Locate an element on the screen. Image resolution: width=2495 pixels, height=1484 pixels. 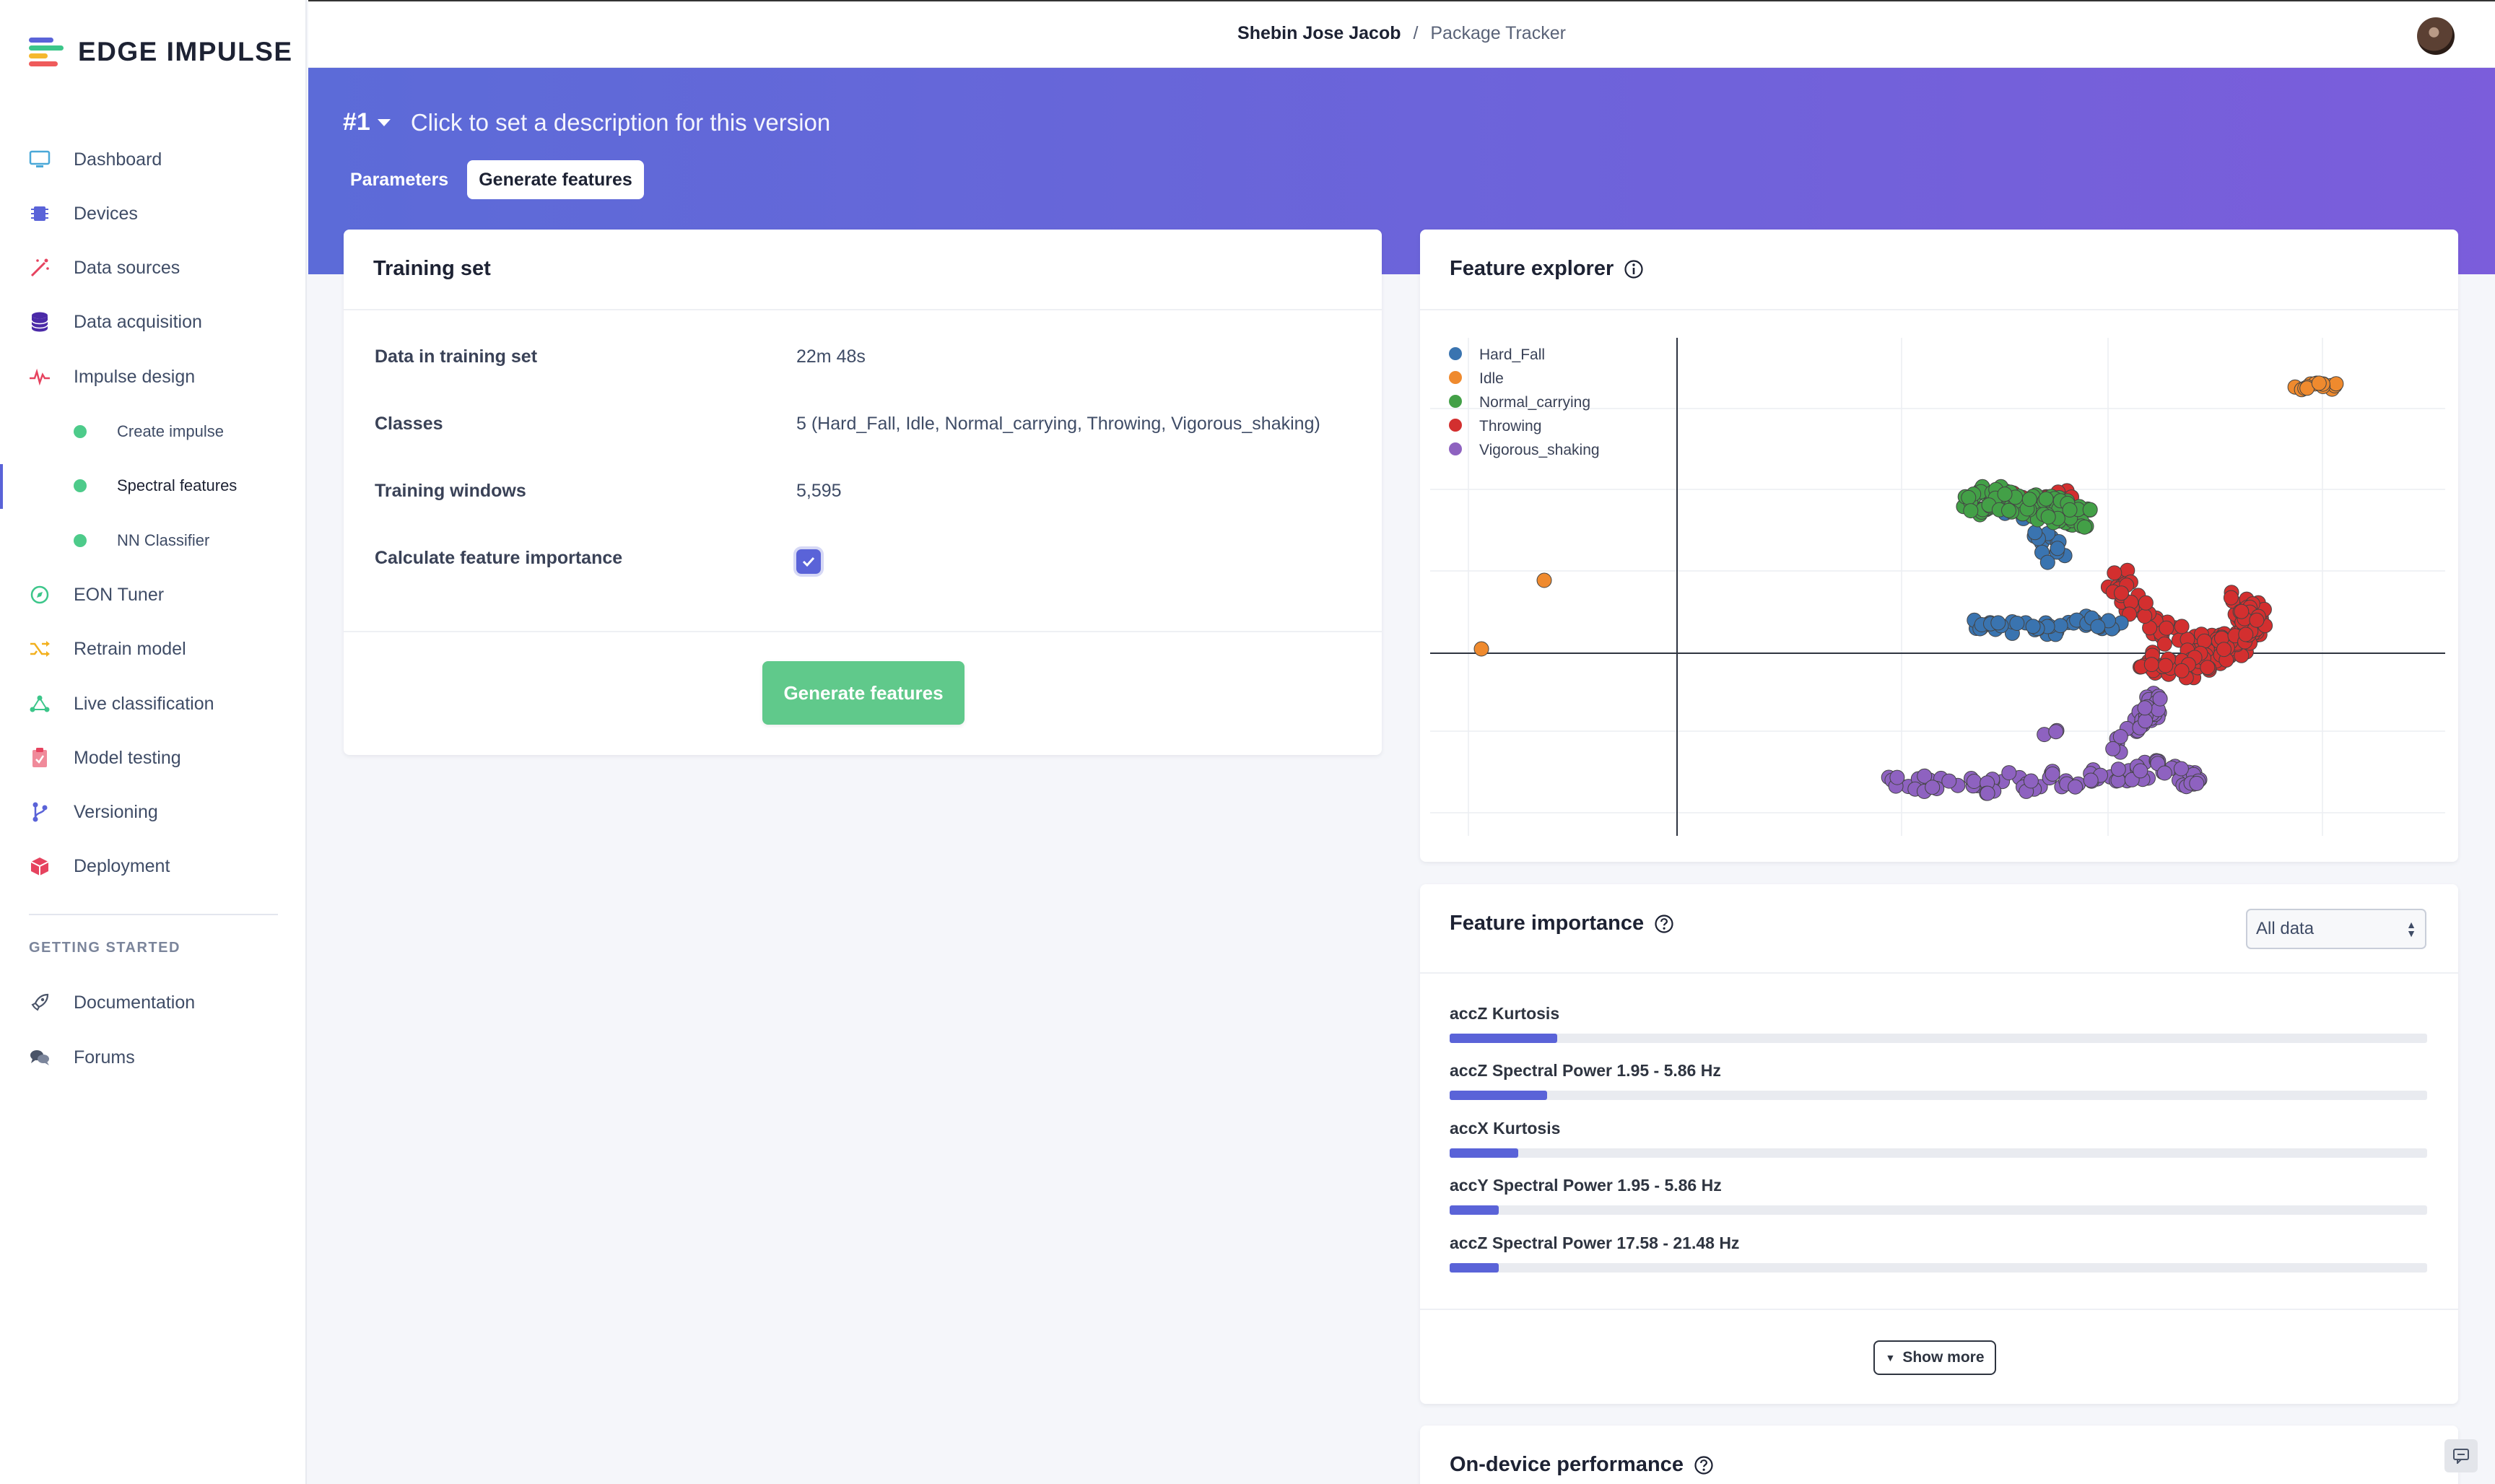
legend-item: Vigorous_shaking is located at coordinates (1524, 450).